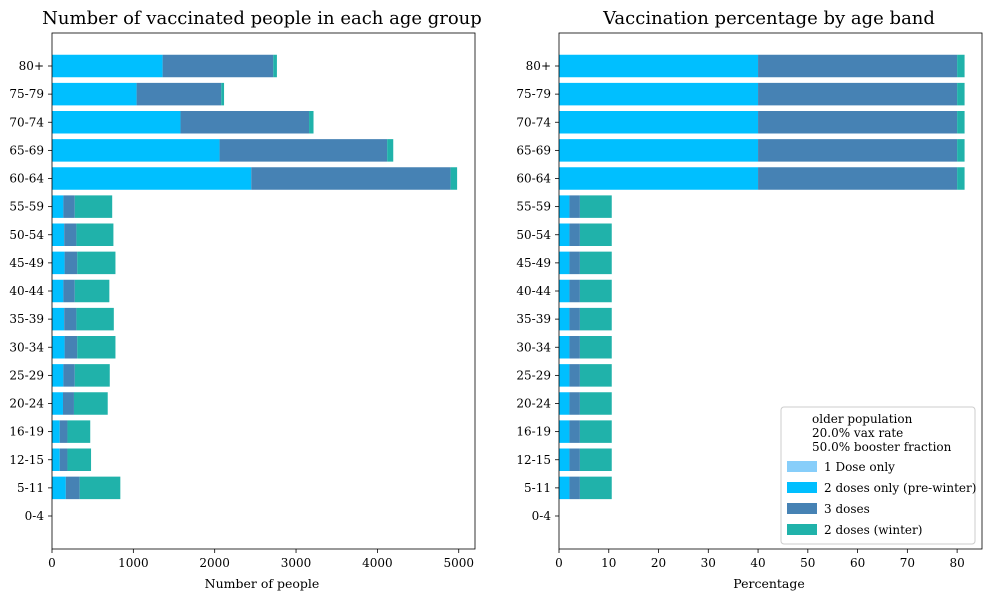  What do you see at coordinates (214, 563) in the screenshot?
I see `x-tick-label: 2000` at bounding box center [214, 563].